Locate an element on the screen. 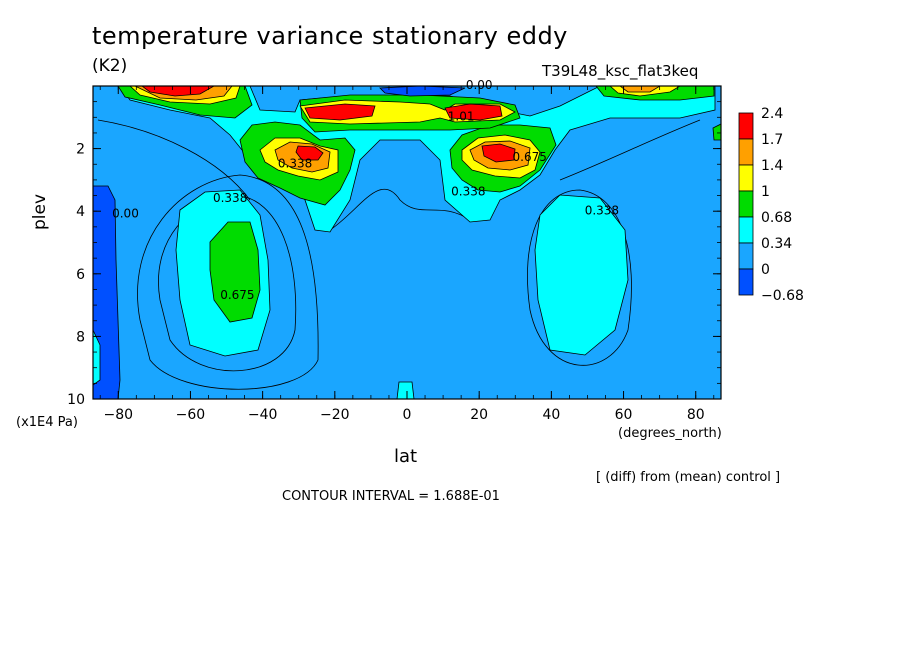 This screenshot has height=654, width=904. x-tick-label: 0 is located at coordinates (407, 415).